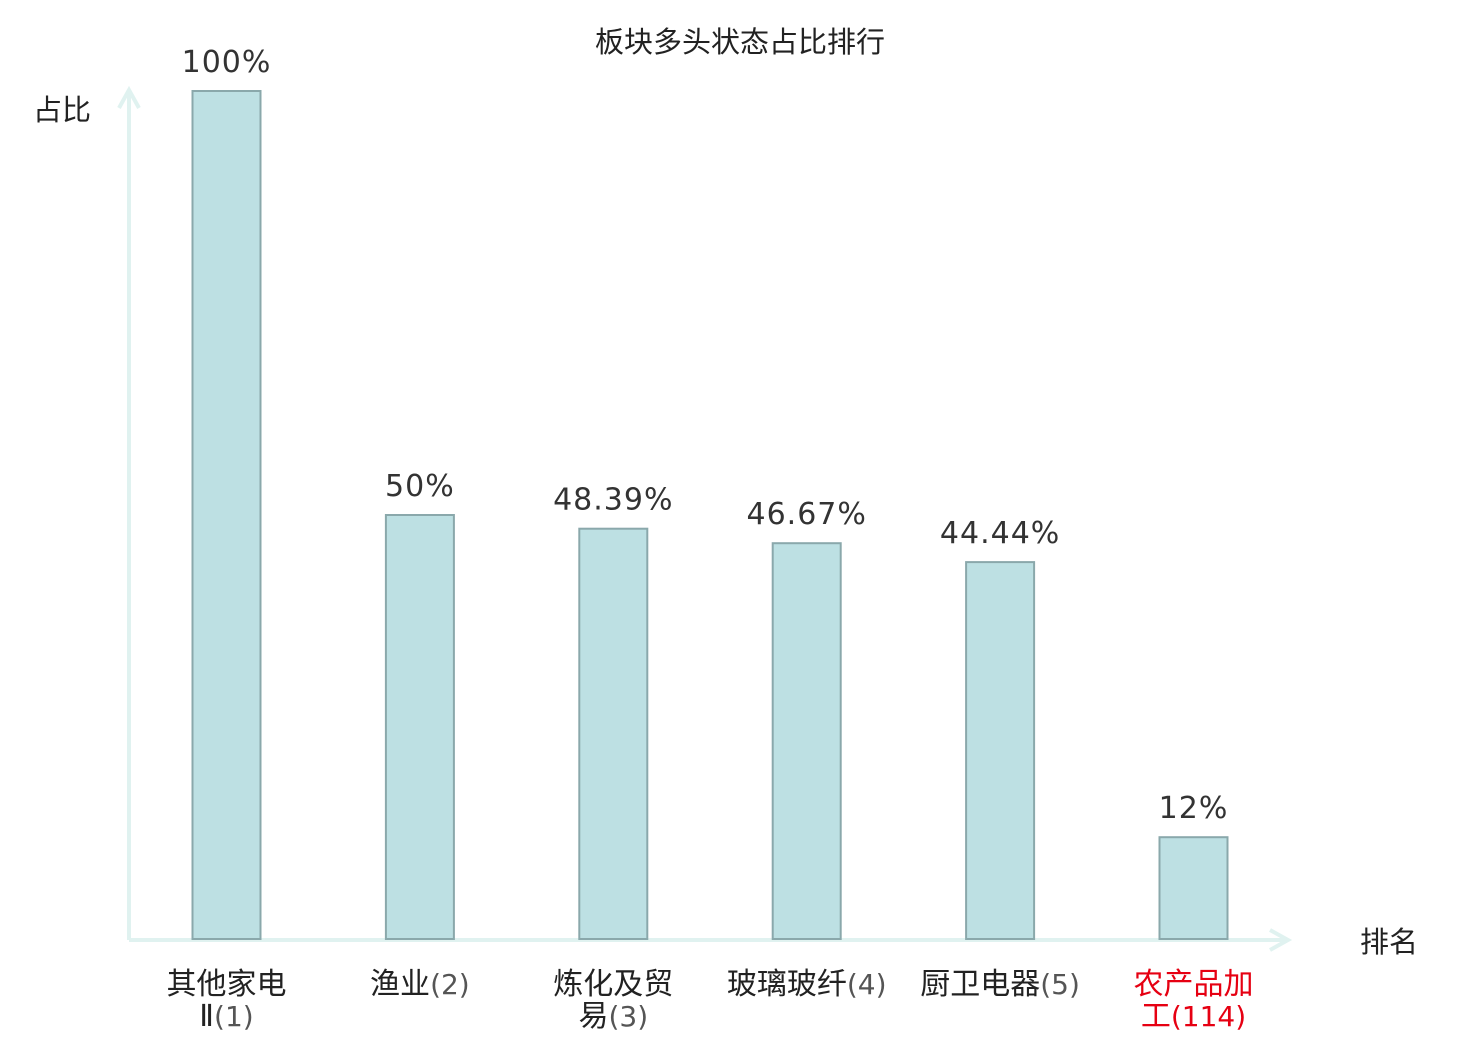 This screenshot has height=1040, width=1480. I want to click on category-label-4: 玻璃玻纤(4), so click(807, 984).